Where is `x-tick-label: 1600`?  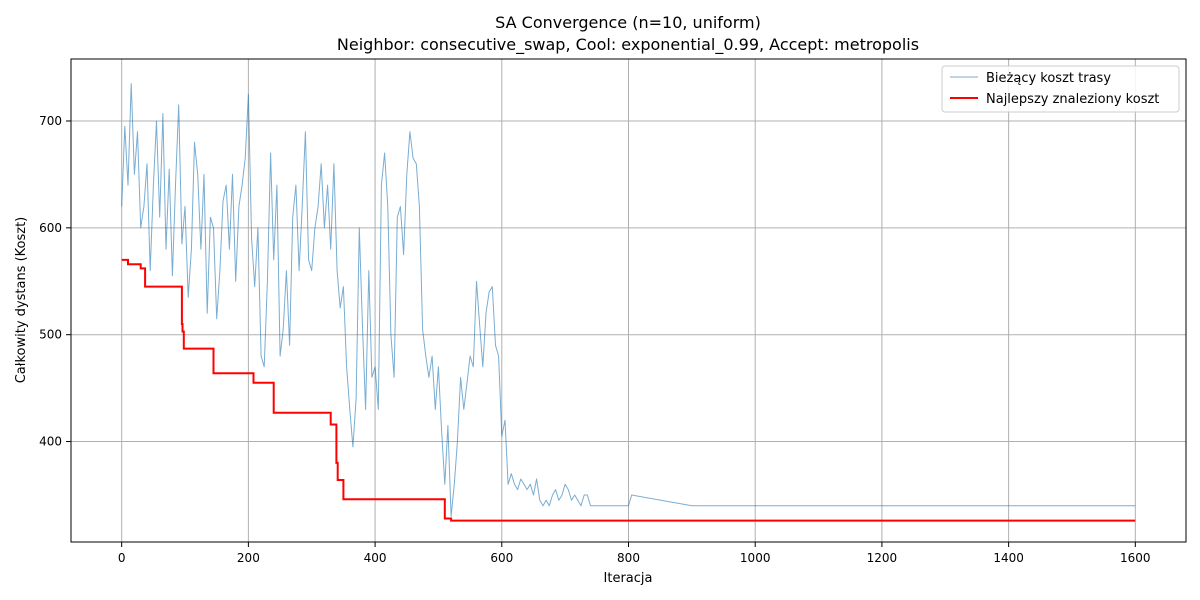 x-tick-label: 1600 is located at coordinates (1135, 558).